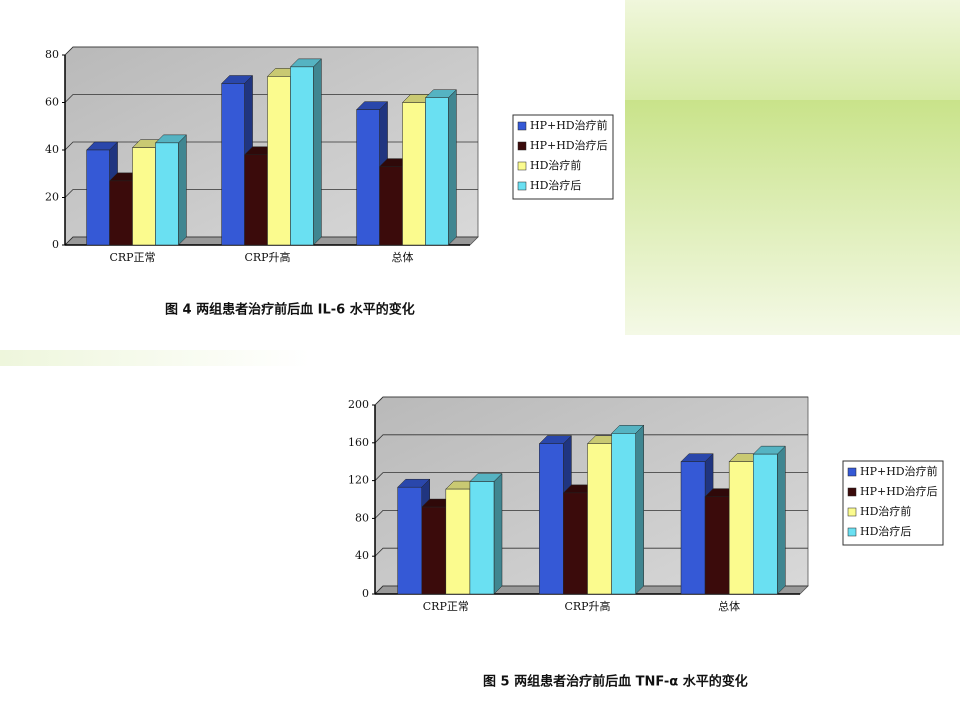 This screenshot has width=960, height=720. Describe the element at coordinates (290, 310) in the screenshot. I see `caption: 图 4 两组患者治疗前后血 IL-6 水平的变化` at that location.